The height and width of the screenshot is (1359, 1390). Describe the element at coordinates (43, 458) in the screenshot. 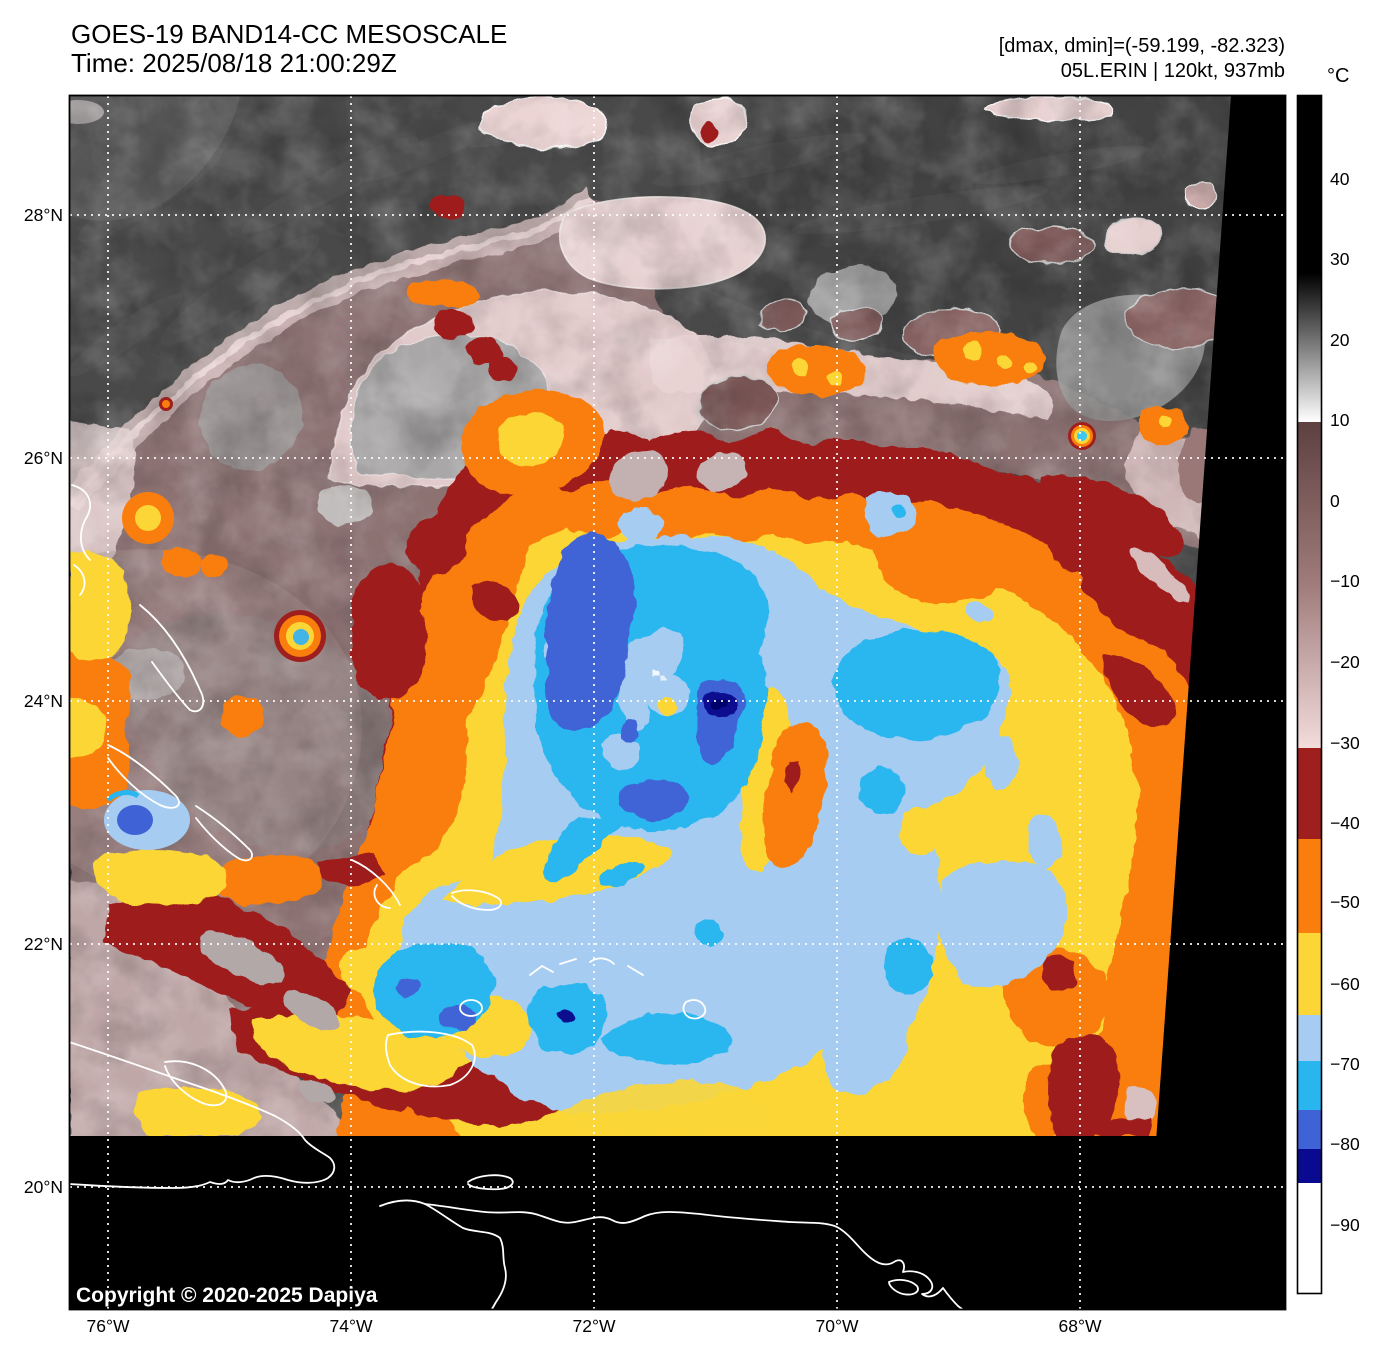

I see `svg-text: 26°N` at that location.